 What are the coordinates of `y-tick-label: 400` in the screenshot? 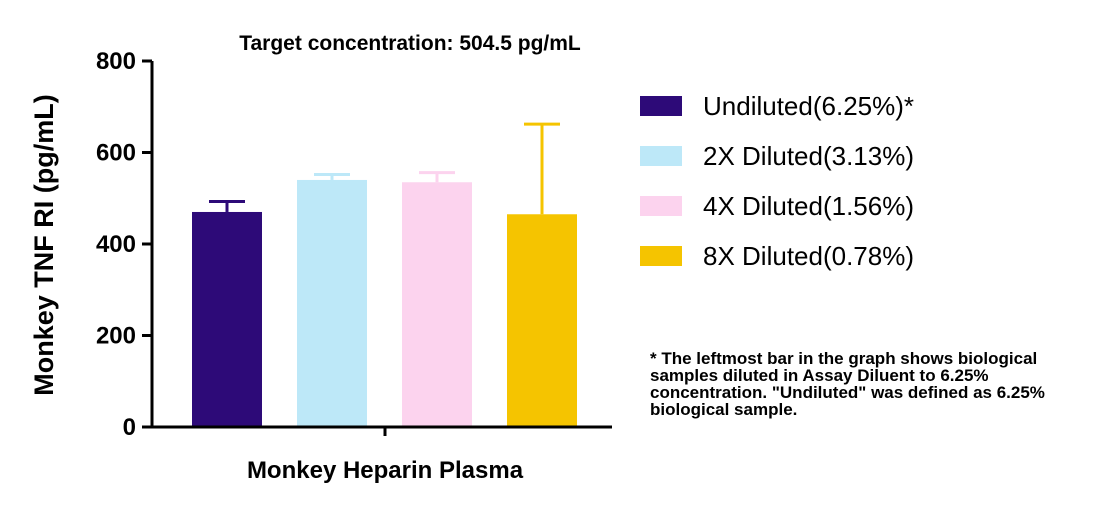 It's located at (116, 244).